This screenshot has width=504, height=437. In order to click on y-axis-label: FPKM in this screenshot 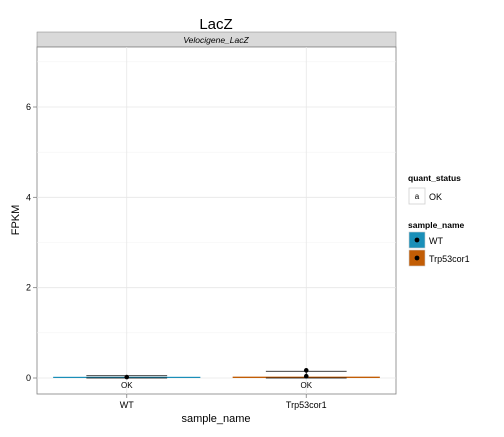, I will do `click(16, 220)`.